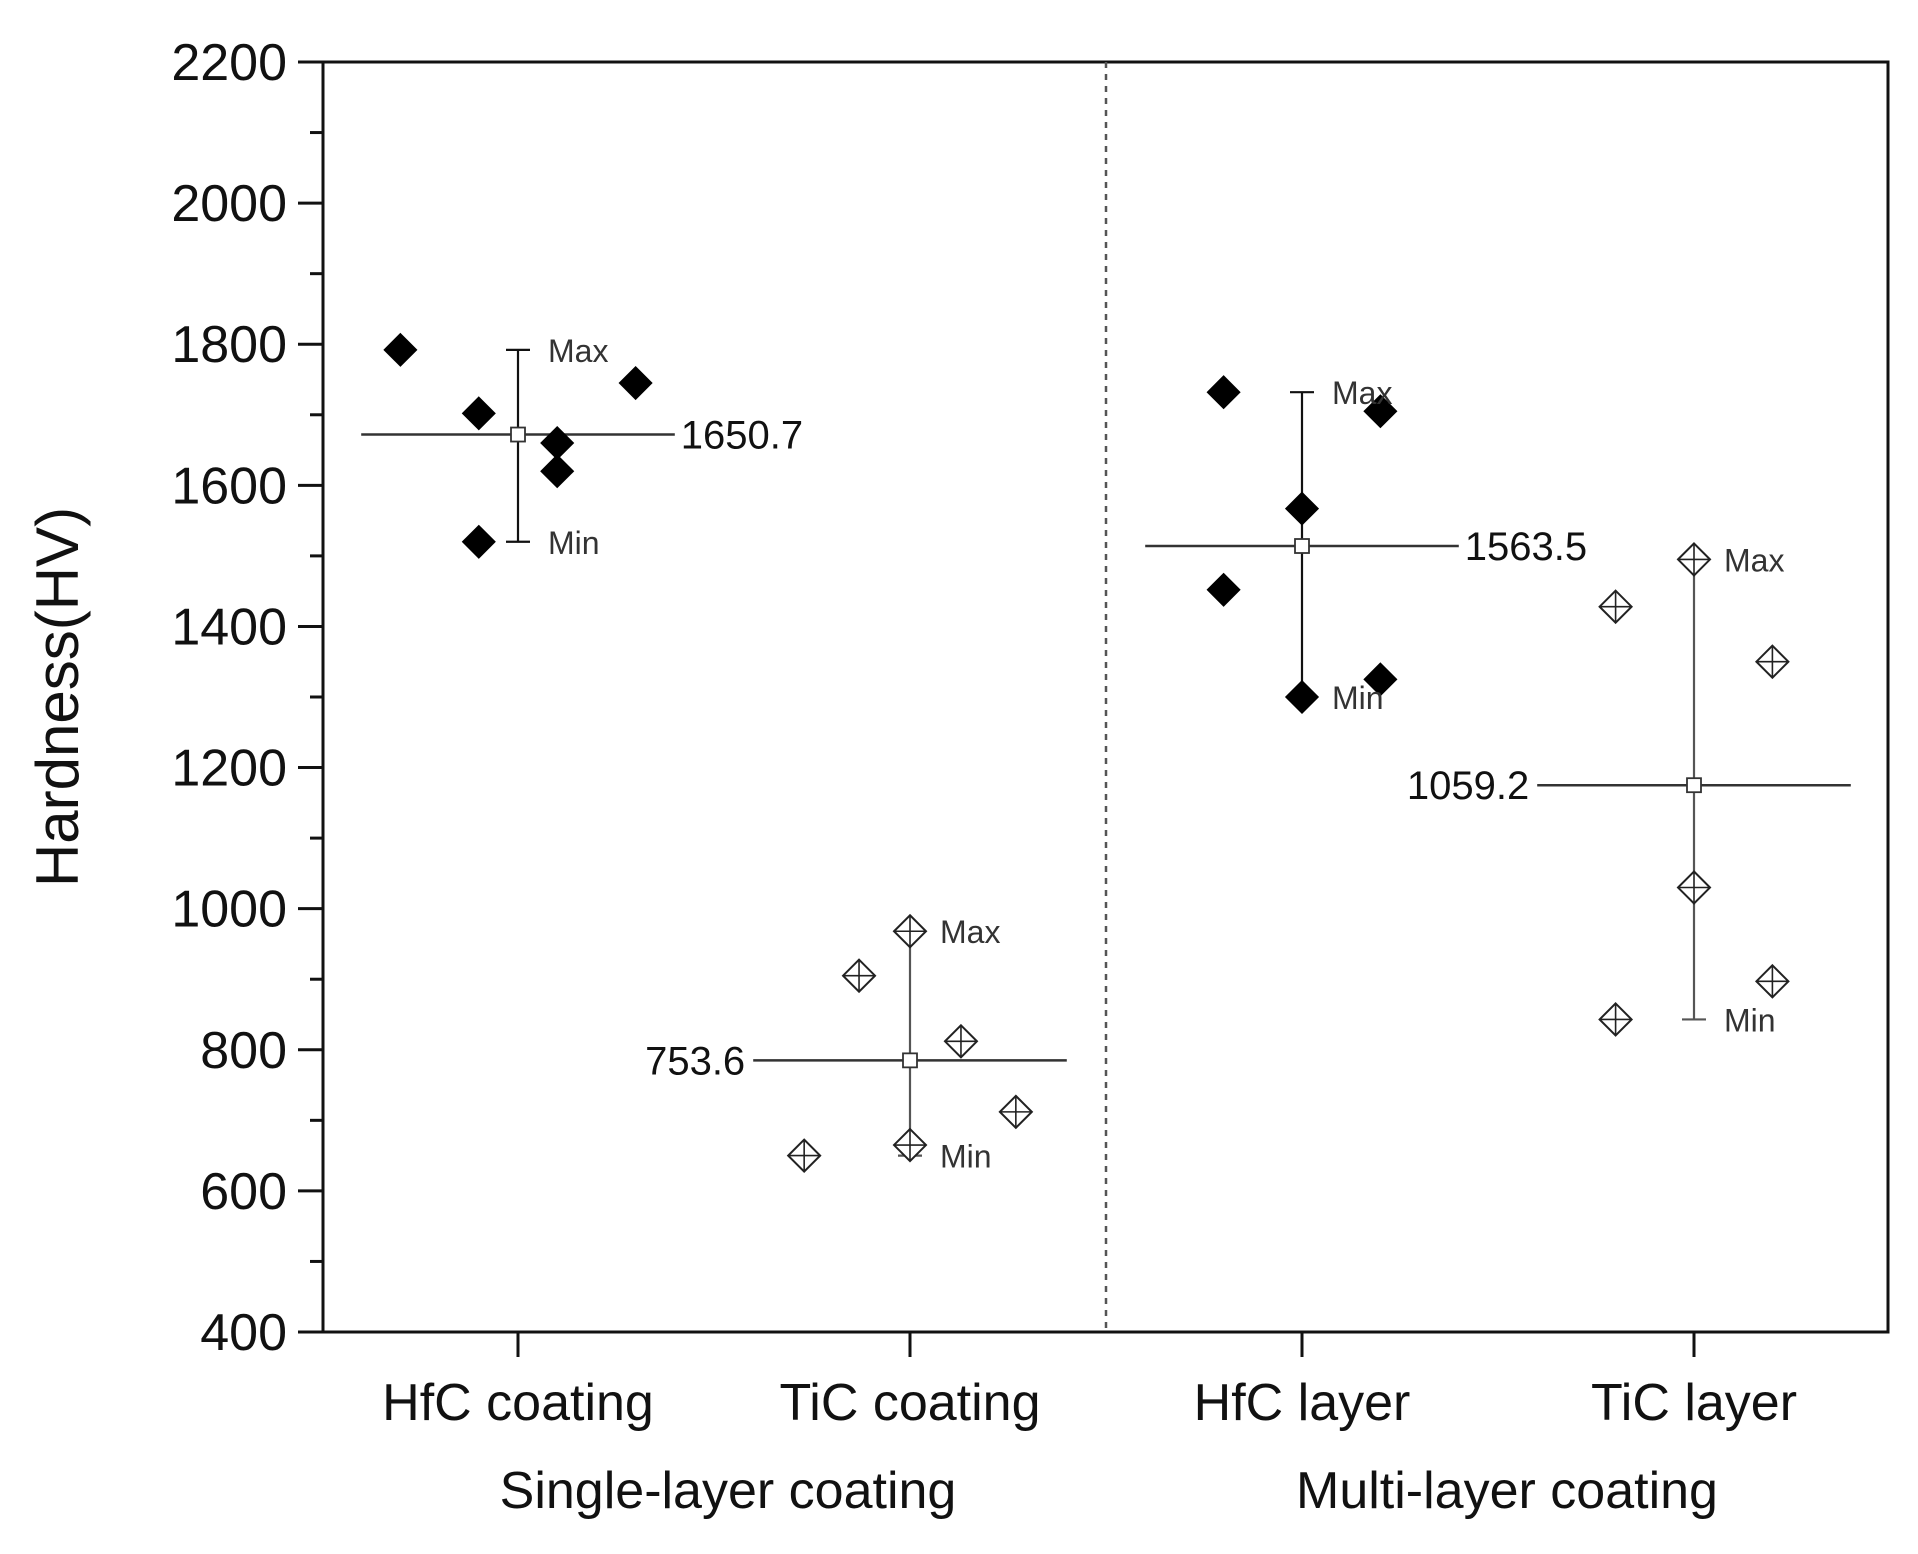 Image resolution: width=1918 pixels, height=1554 pixels. Describe the element at coordinates (518, 1403) in the screenshot. I see `x-tick-label: HfC coating` at that location.